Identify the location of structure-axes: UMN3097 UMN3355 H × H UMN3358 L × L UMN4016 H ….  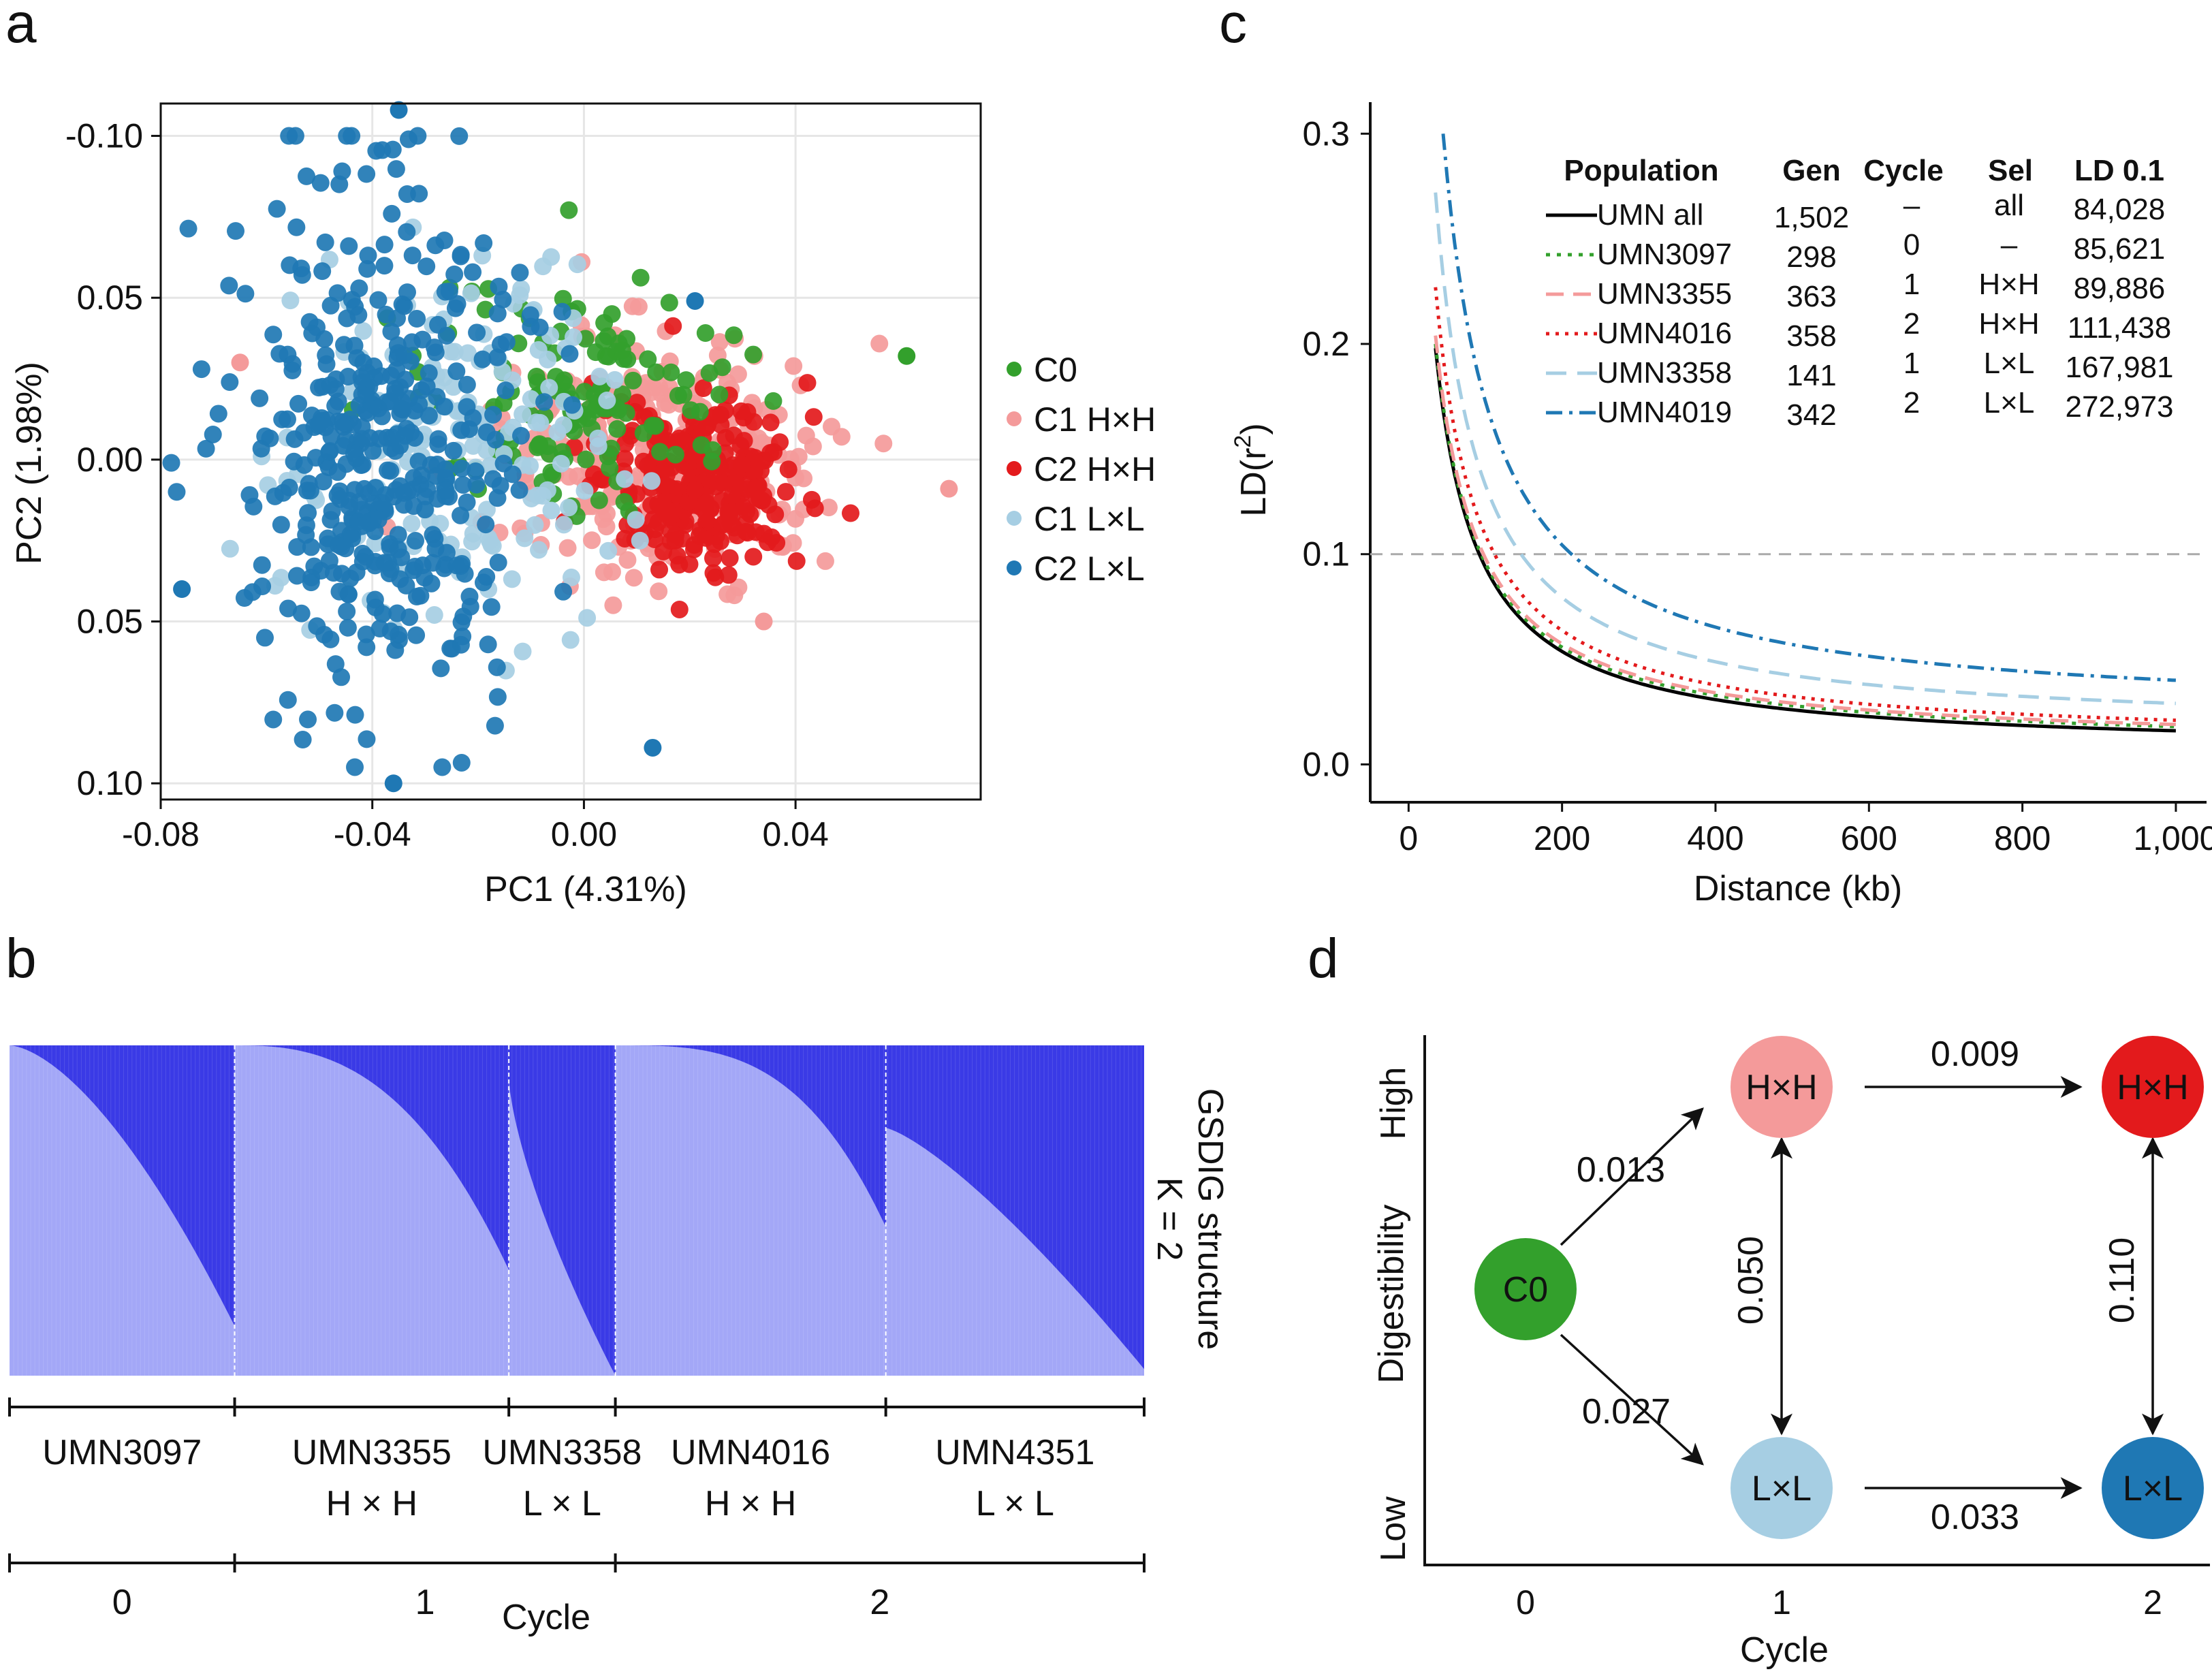
(577, 1509).